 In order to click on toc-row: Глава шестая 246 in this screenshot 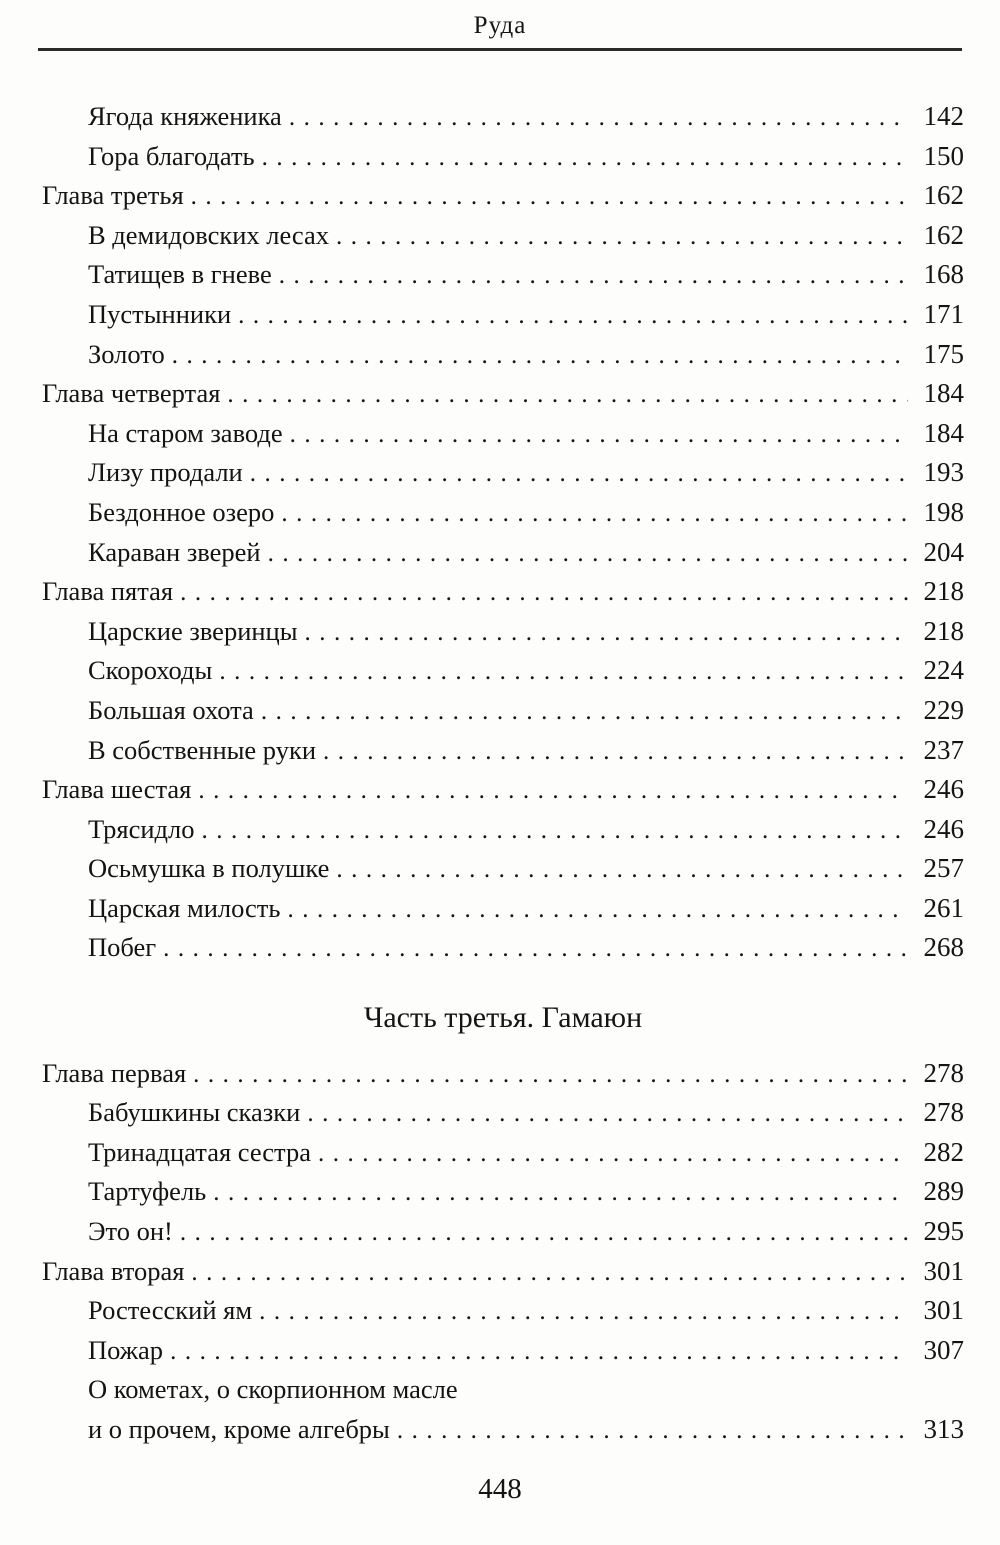, I will do `click(503, 794)`.